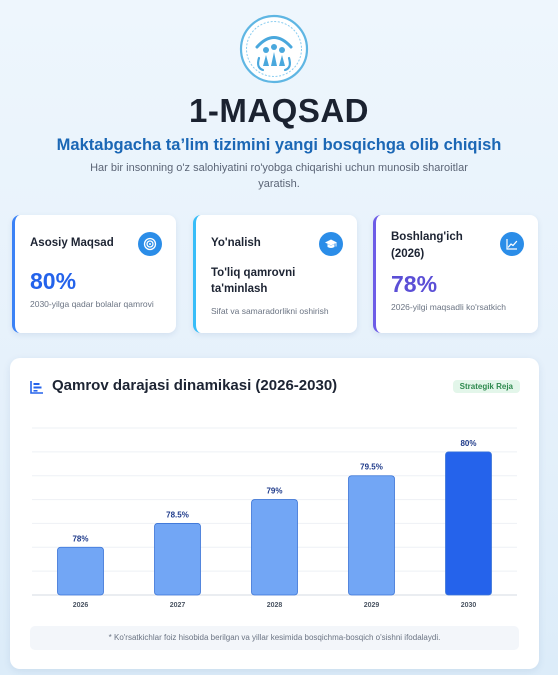 This screenshot has width=558, height=675. What do you see at coordinates (178, 605) in the screenshot?
I see `x-tick-2027: 2027` at bounding box center [178, 605].